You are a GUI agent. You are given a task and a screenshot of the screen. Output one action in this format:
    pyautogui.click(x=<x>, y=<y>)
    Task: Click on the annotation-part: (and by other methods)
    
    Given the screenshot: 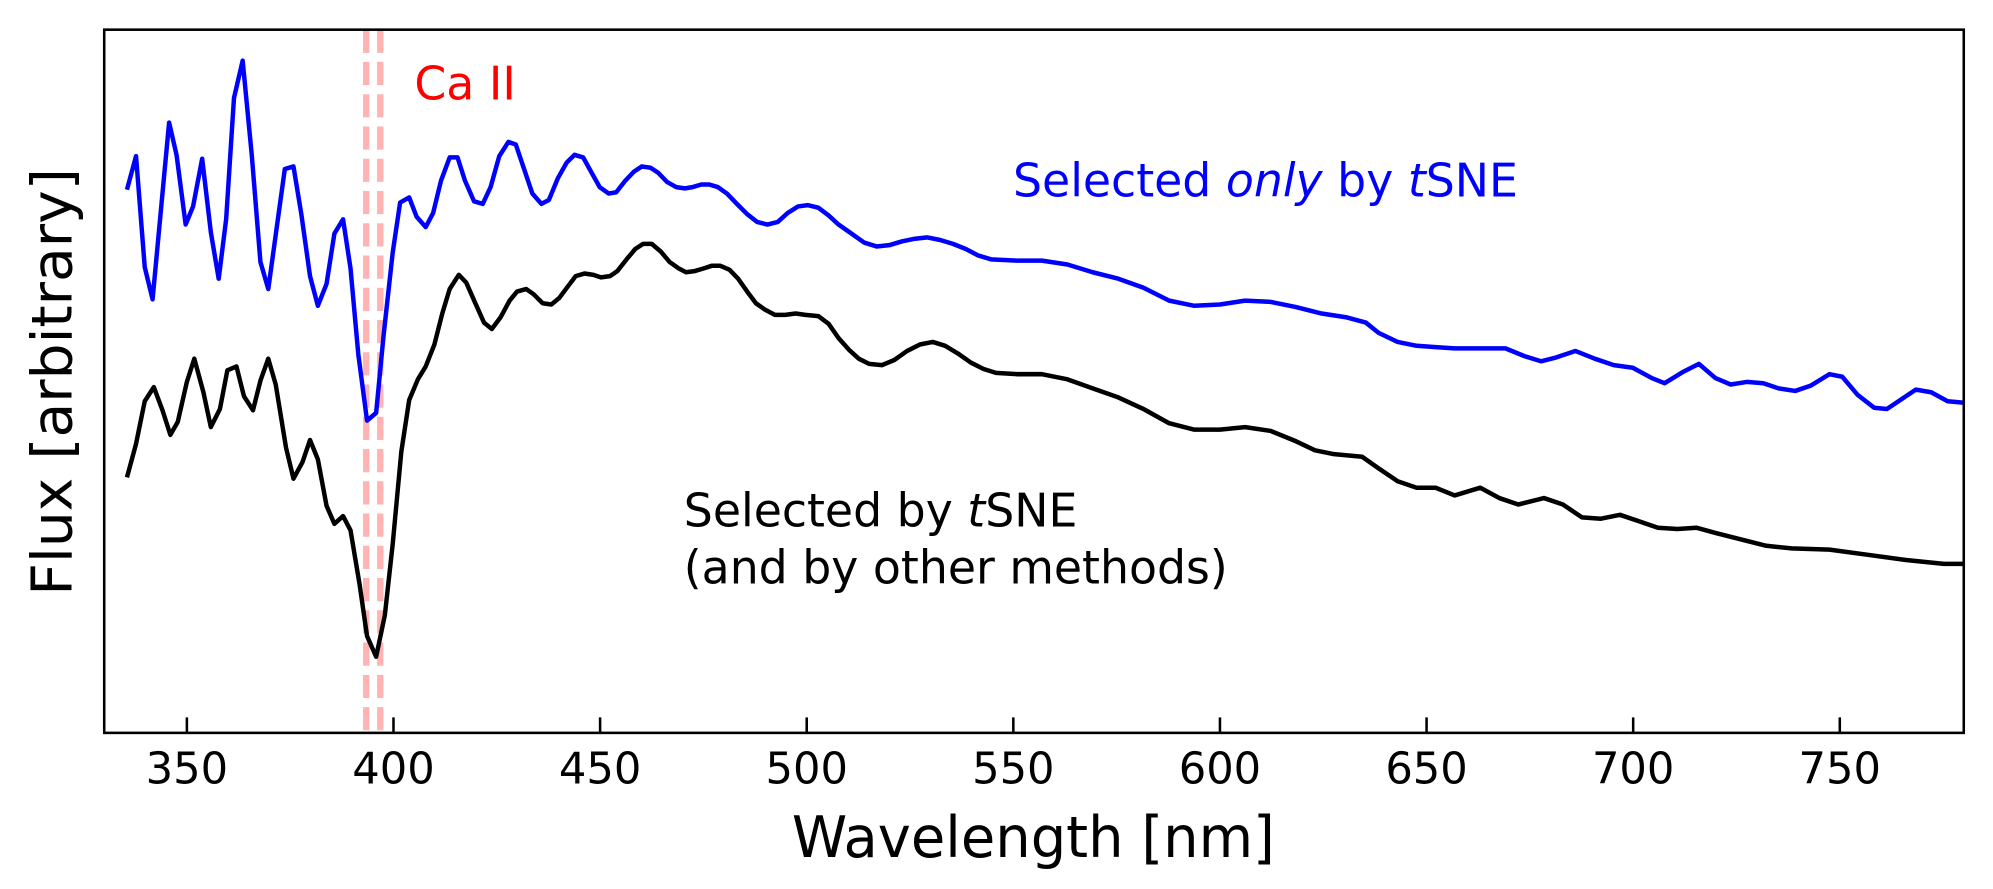 What is the action you would take?
    pyautogui.click(x=956, y=567)
    